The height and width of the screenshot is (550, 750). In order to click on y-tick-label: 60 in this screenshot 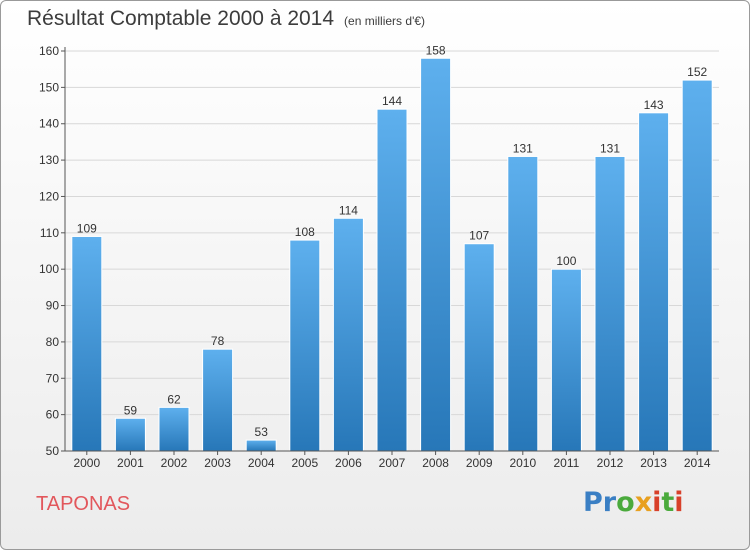, I will do `click(53, 415)`.